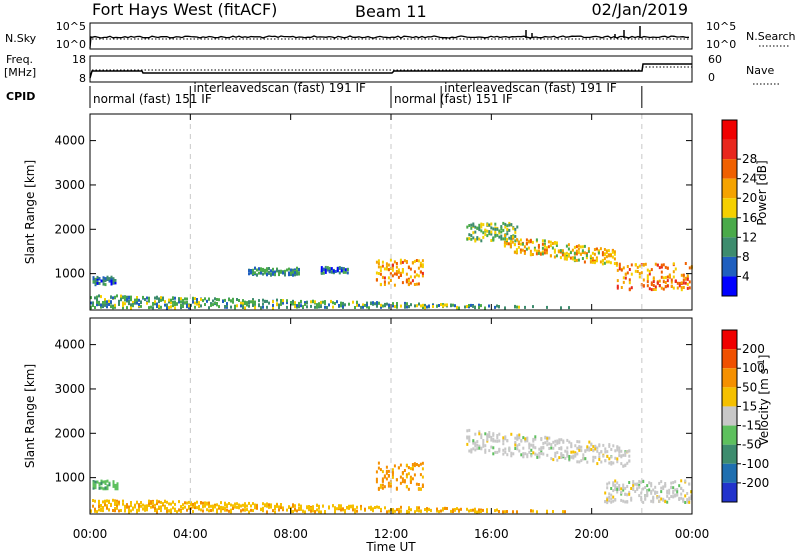 This screenshot has width=800, height=554. What do you see at coordinates (729, 286) in the screenshot?
I see `colorbar-swatch` at bounding box center [729, 286].